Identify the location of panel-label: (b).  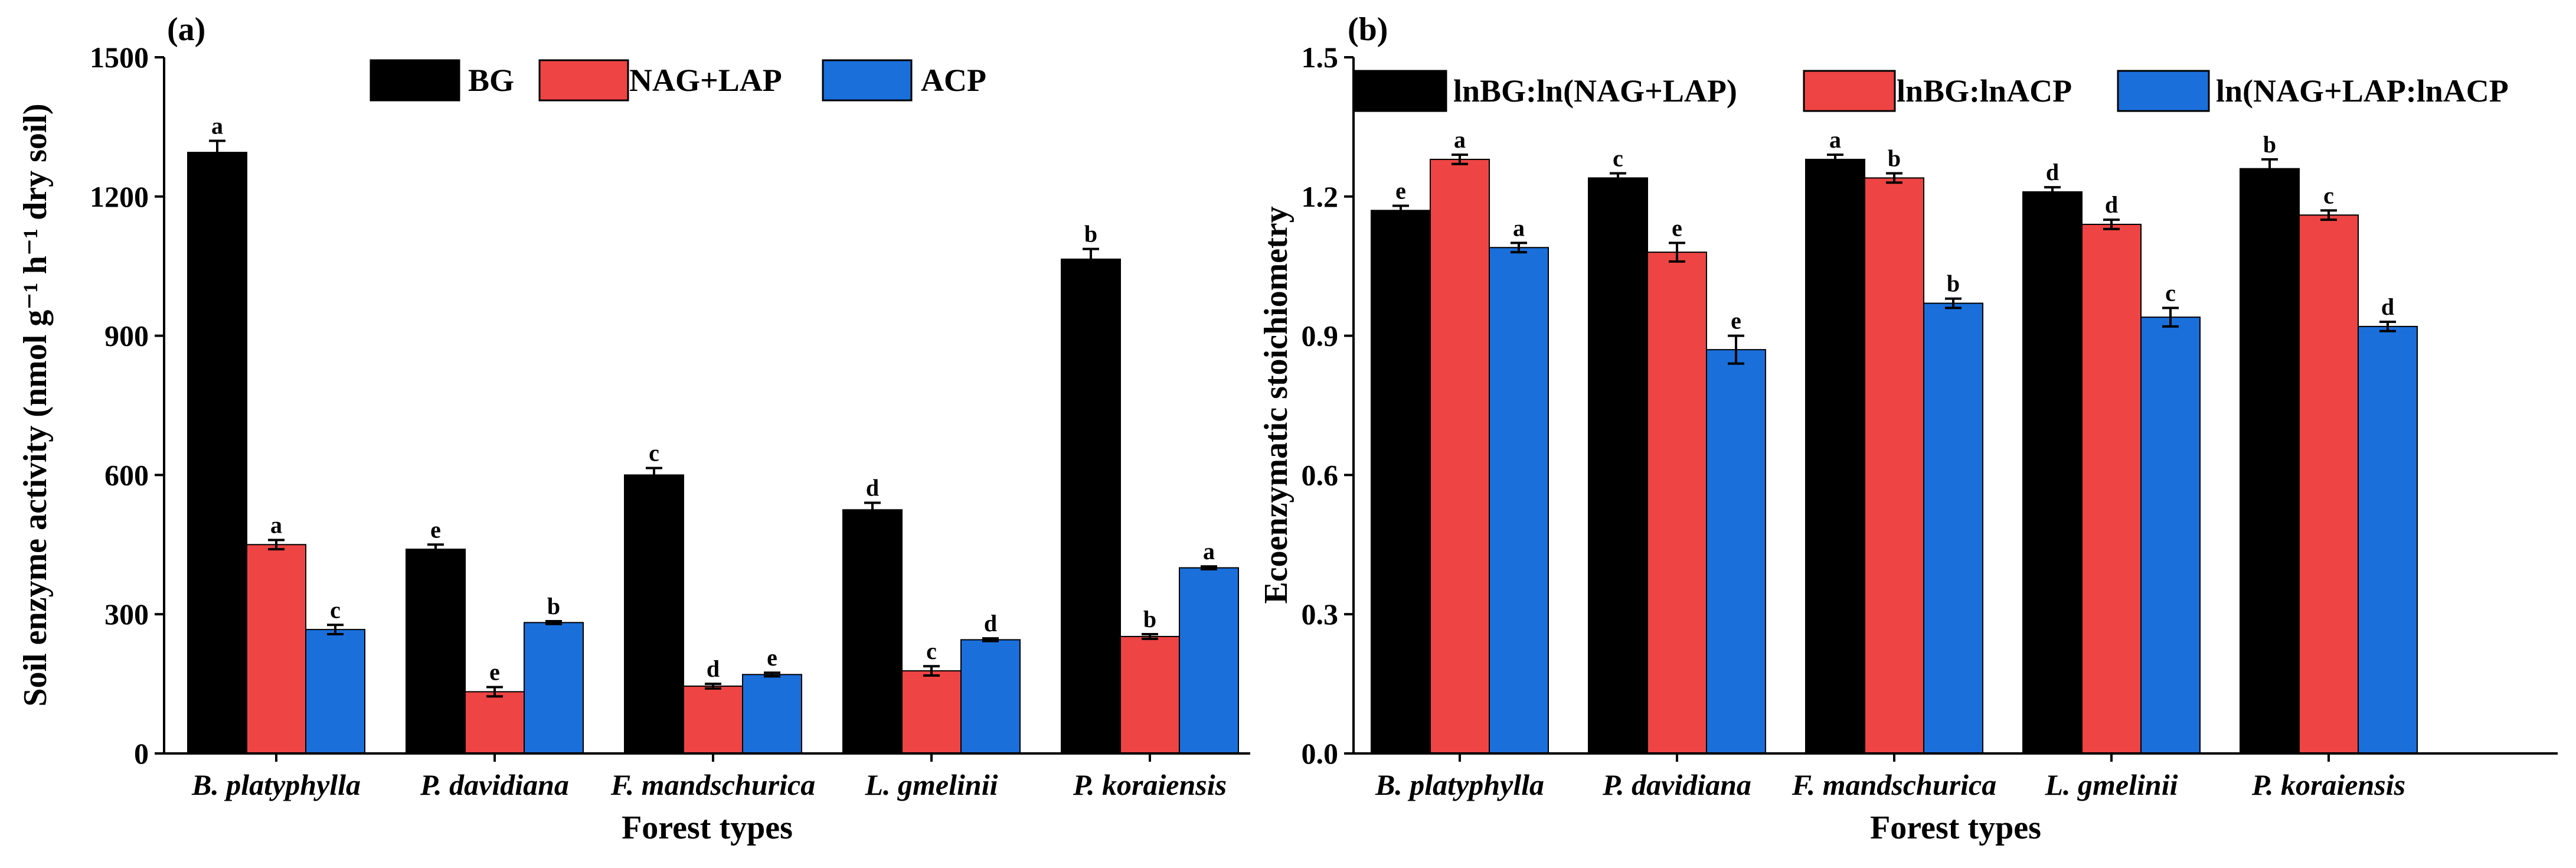
(1368, 29).